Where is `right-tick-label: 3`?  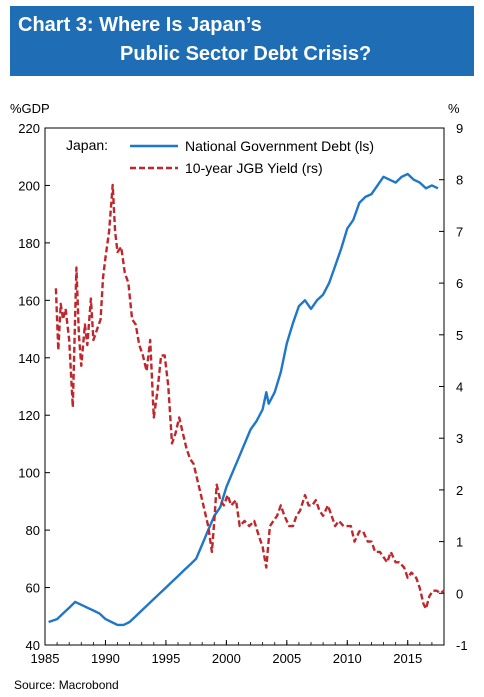 right-tick-label: 3 is located at coordinates (459, 438).